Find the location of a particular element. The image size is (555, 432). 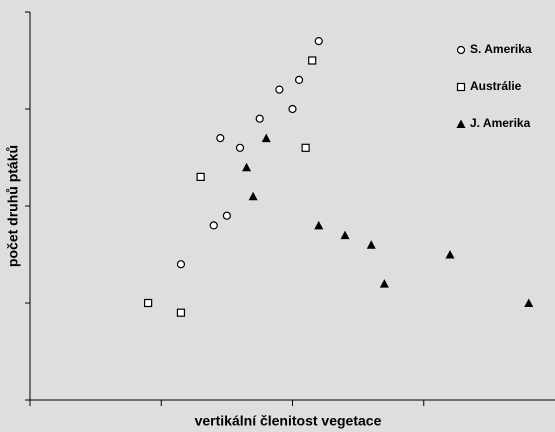

y-axis-label: počet druhů ptáků is located at coordinates (13, 206).